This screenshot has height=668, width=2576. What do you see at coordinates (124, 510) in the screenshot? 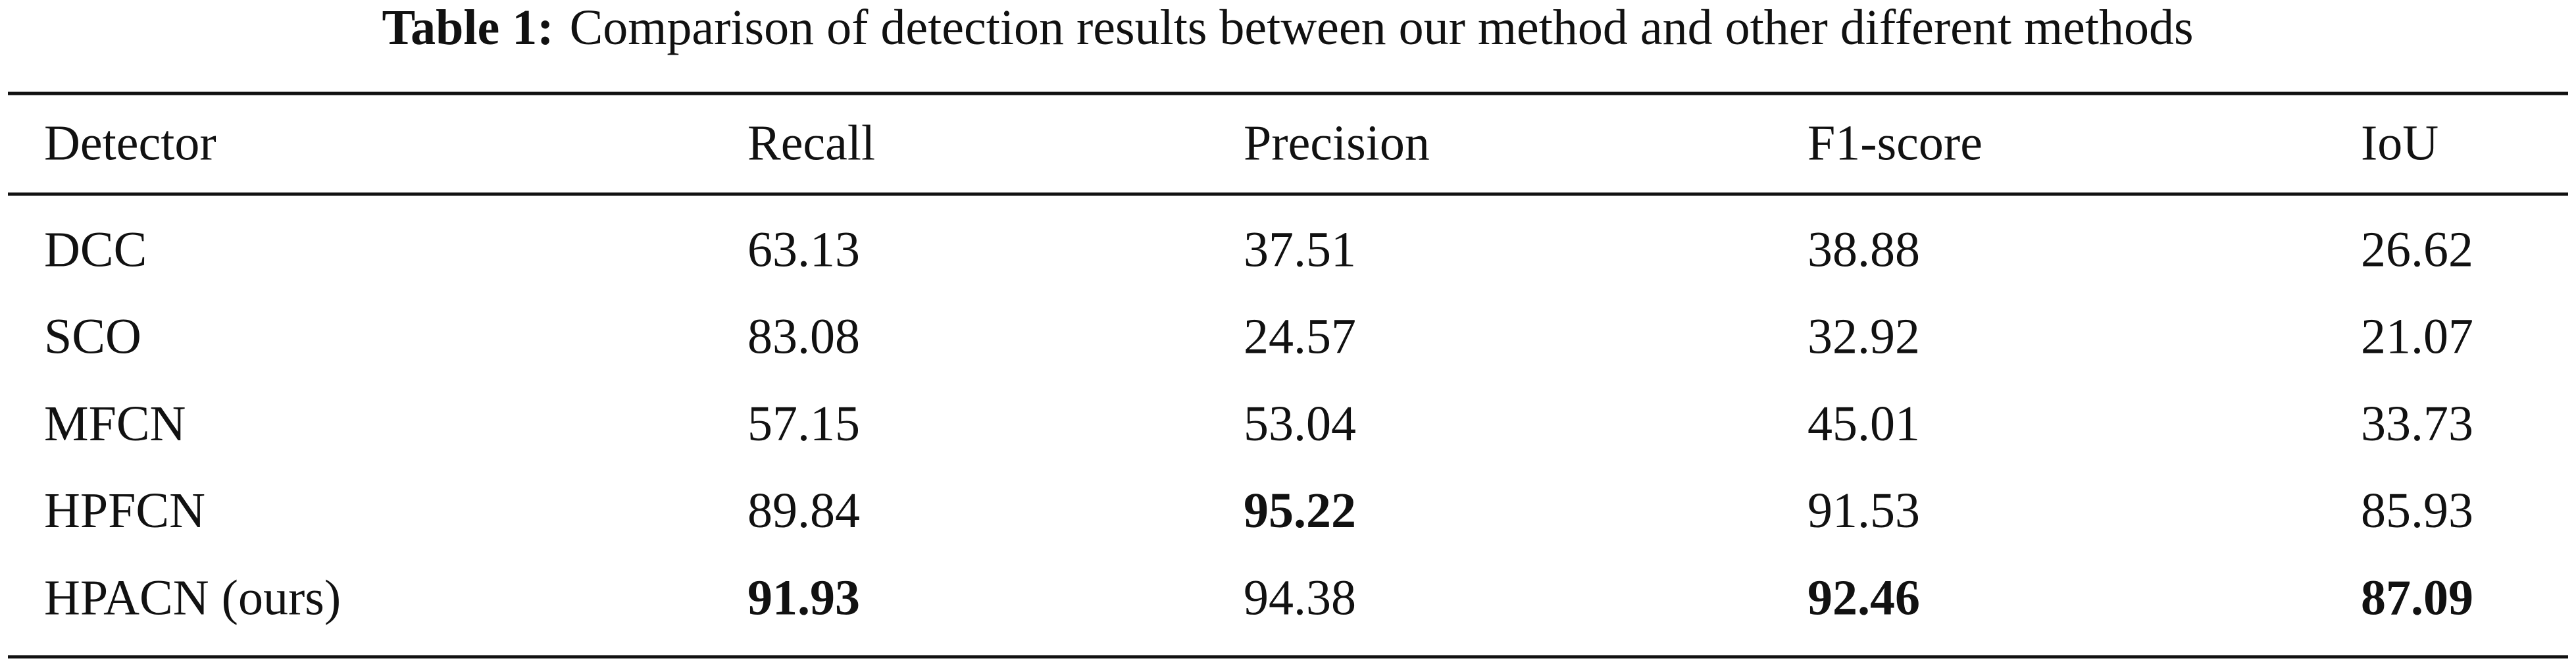
I see `row-label: HPFCN` at bounding box center [124, 510].